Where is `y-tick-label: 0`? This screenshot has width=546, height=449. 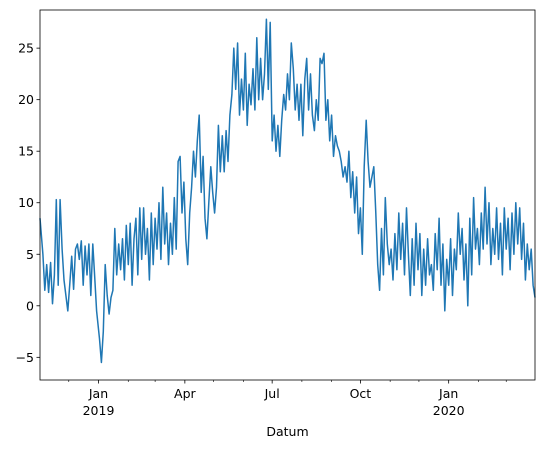
y-tick-label: 0 is located at coordinates (30, 305).